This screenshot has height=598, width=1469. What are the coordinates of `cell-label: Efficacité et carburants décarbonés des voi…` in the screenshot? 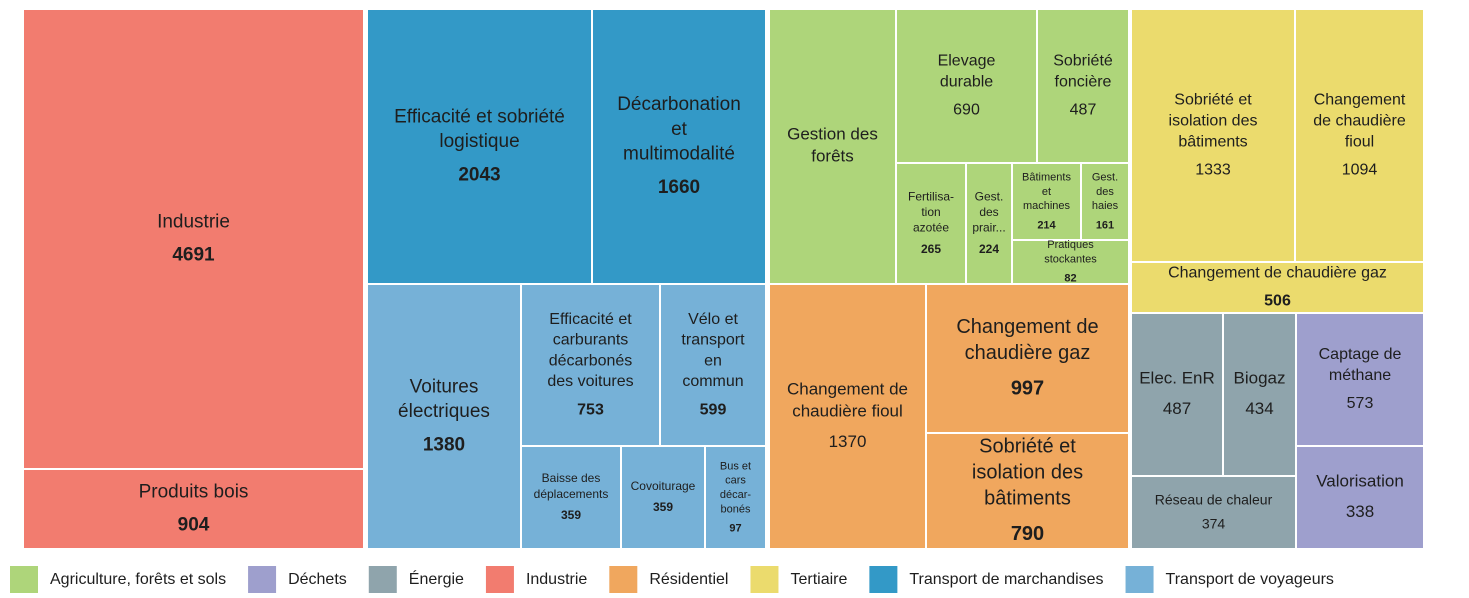 It's located at (590, 350).